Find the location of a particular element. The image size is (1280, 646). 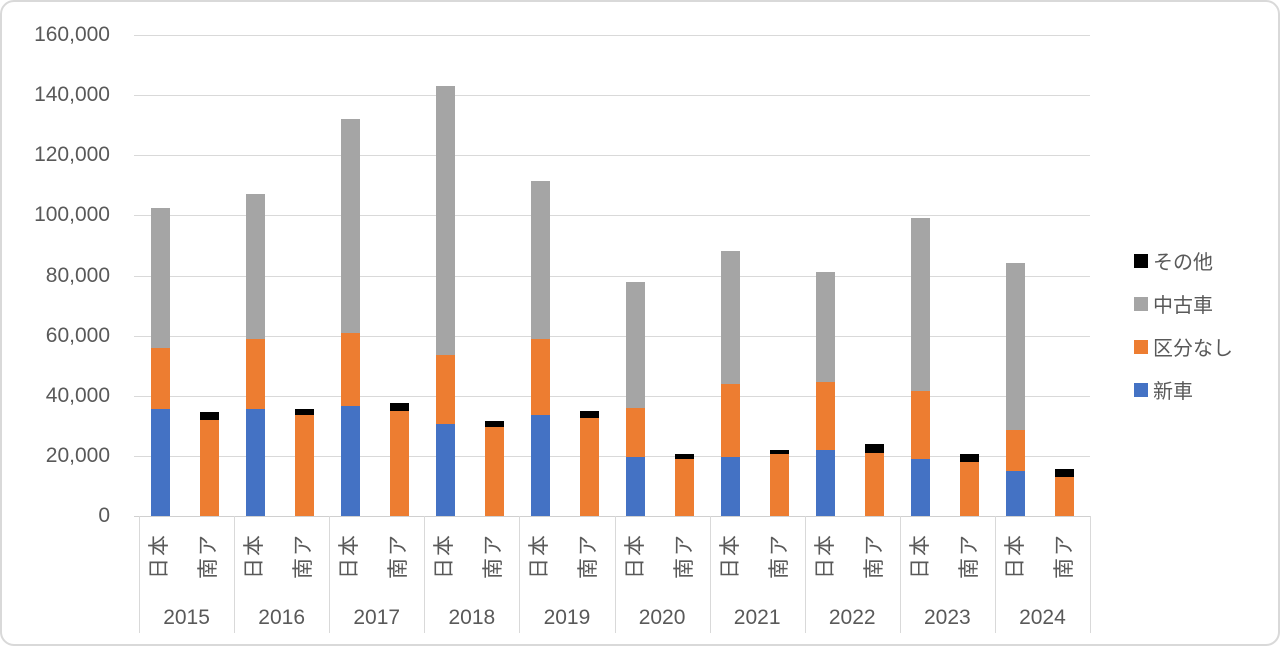

year-label: 2018 is located at coordinates (472, 617).